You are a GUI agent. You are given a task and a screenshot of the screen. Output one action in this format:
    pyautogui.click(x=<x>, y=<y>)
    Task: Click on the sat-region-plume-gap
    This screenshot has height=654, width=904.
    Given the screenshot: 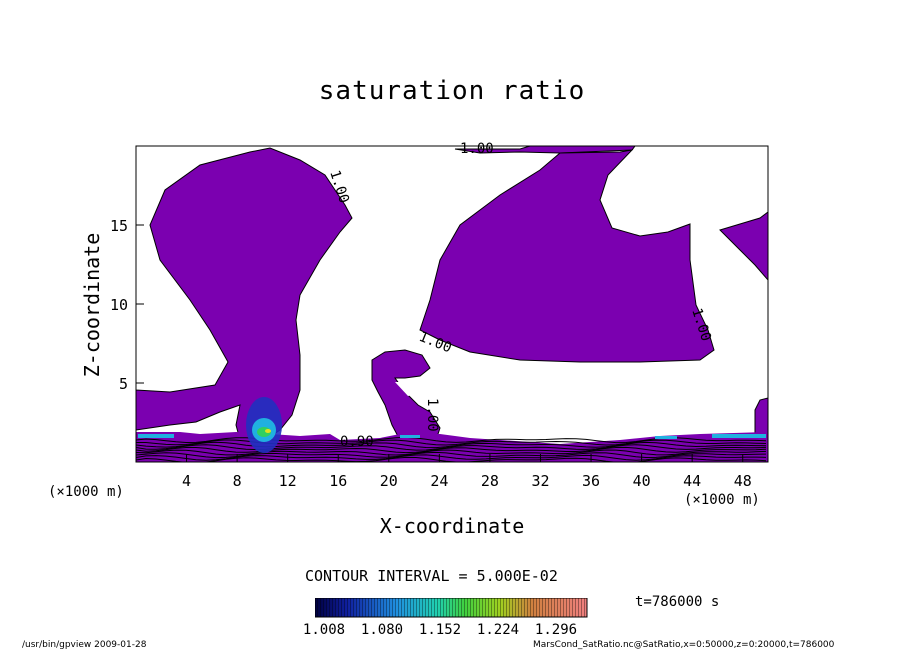 What is the action you would take?
    pyautogui.click(x=406, y=389)
    